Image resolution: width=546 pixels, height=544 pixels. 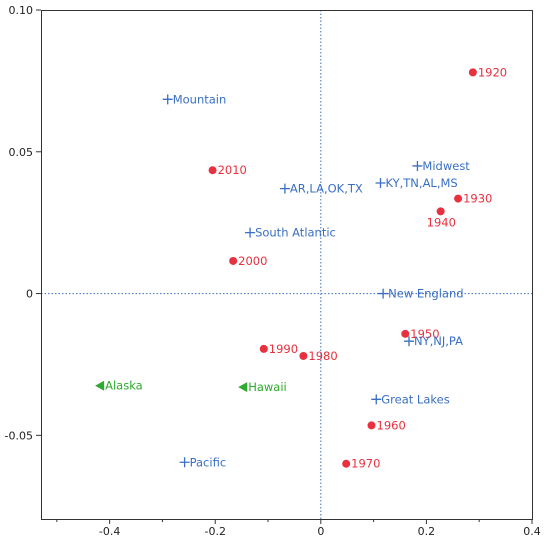 I want to click on x-tick-label: -0.4, so click(x=109, y=531).